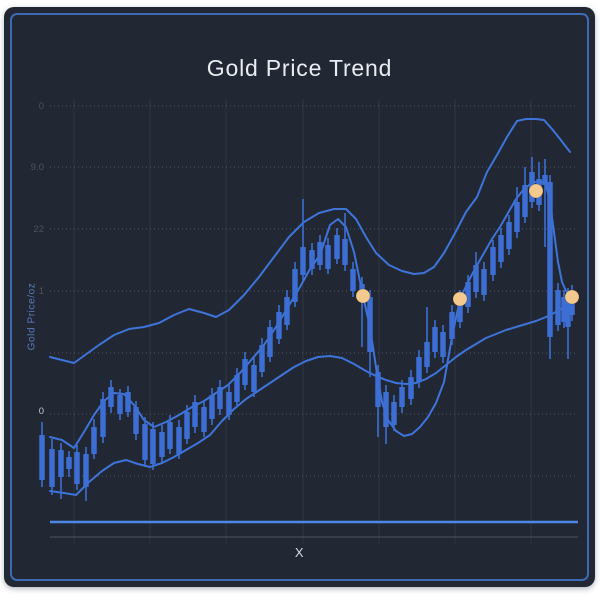 This screenshot has height=607, width=600. Describe the element at coordinates (299, 68) in the screenshot. I see `chart-title: Gold Price Trend` at that location.